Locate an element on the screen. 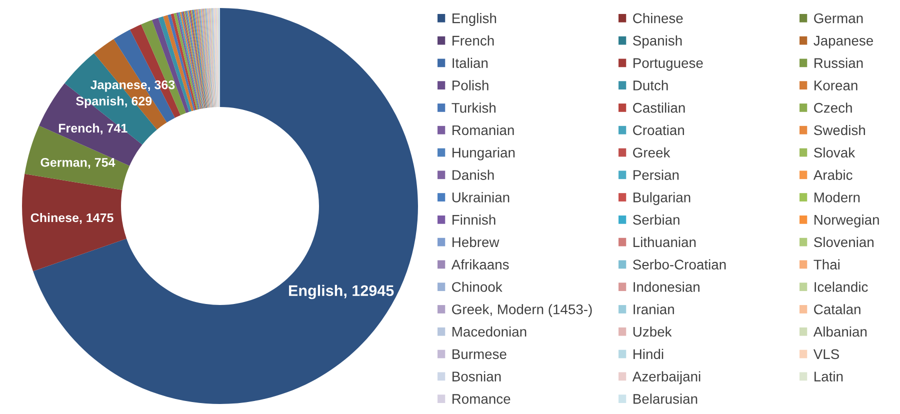  legend-label: Macedonian is located at coordinates (489, 331).